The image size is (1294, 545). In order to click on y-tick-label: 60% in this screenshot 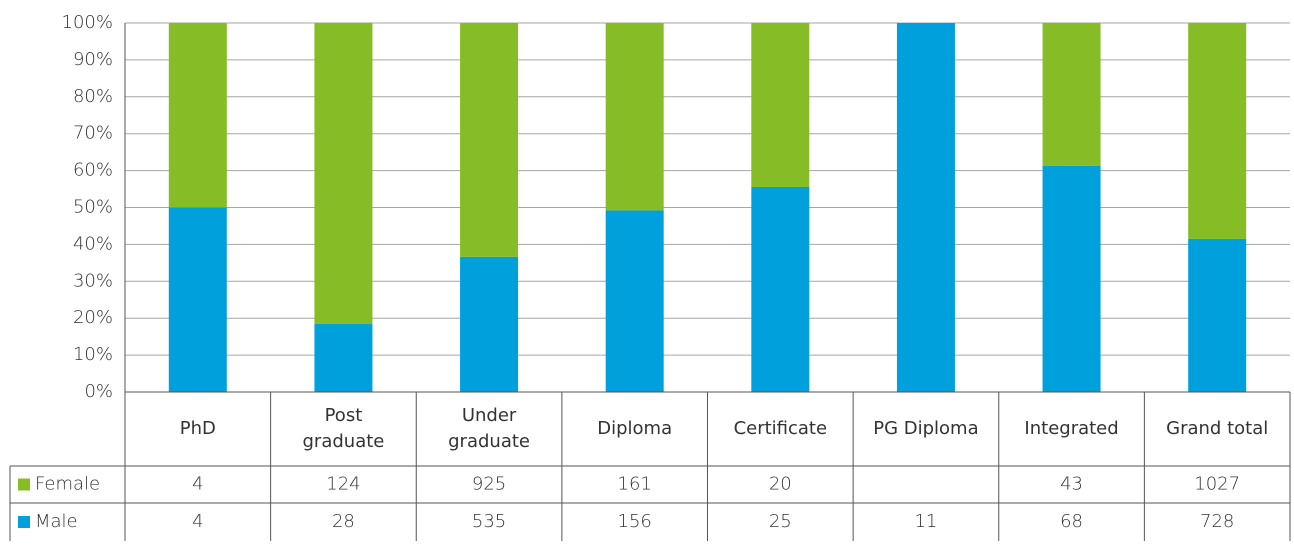, I will do `click(93, 170)`.